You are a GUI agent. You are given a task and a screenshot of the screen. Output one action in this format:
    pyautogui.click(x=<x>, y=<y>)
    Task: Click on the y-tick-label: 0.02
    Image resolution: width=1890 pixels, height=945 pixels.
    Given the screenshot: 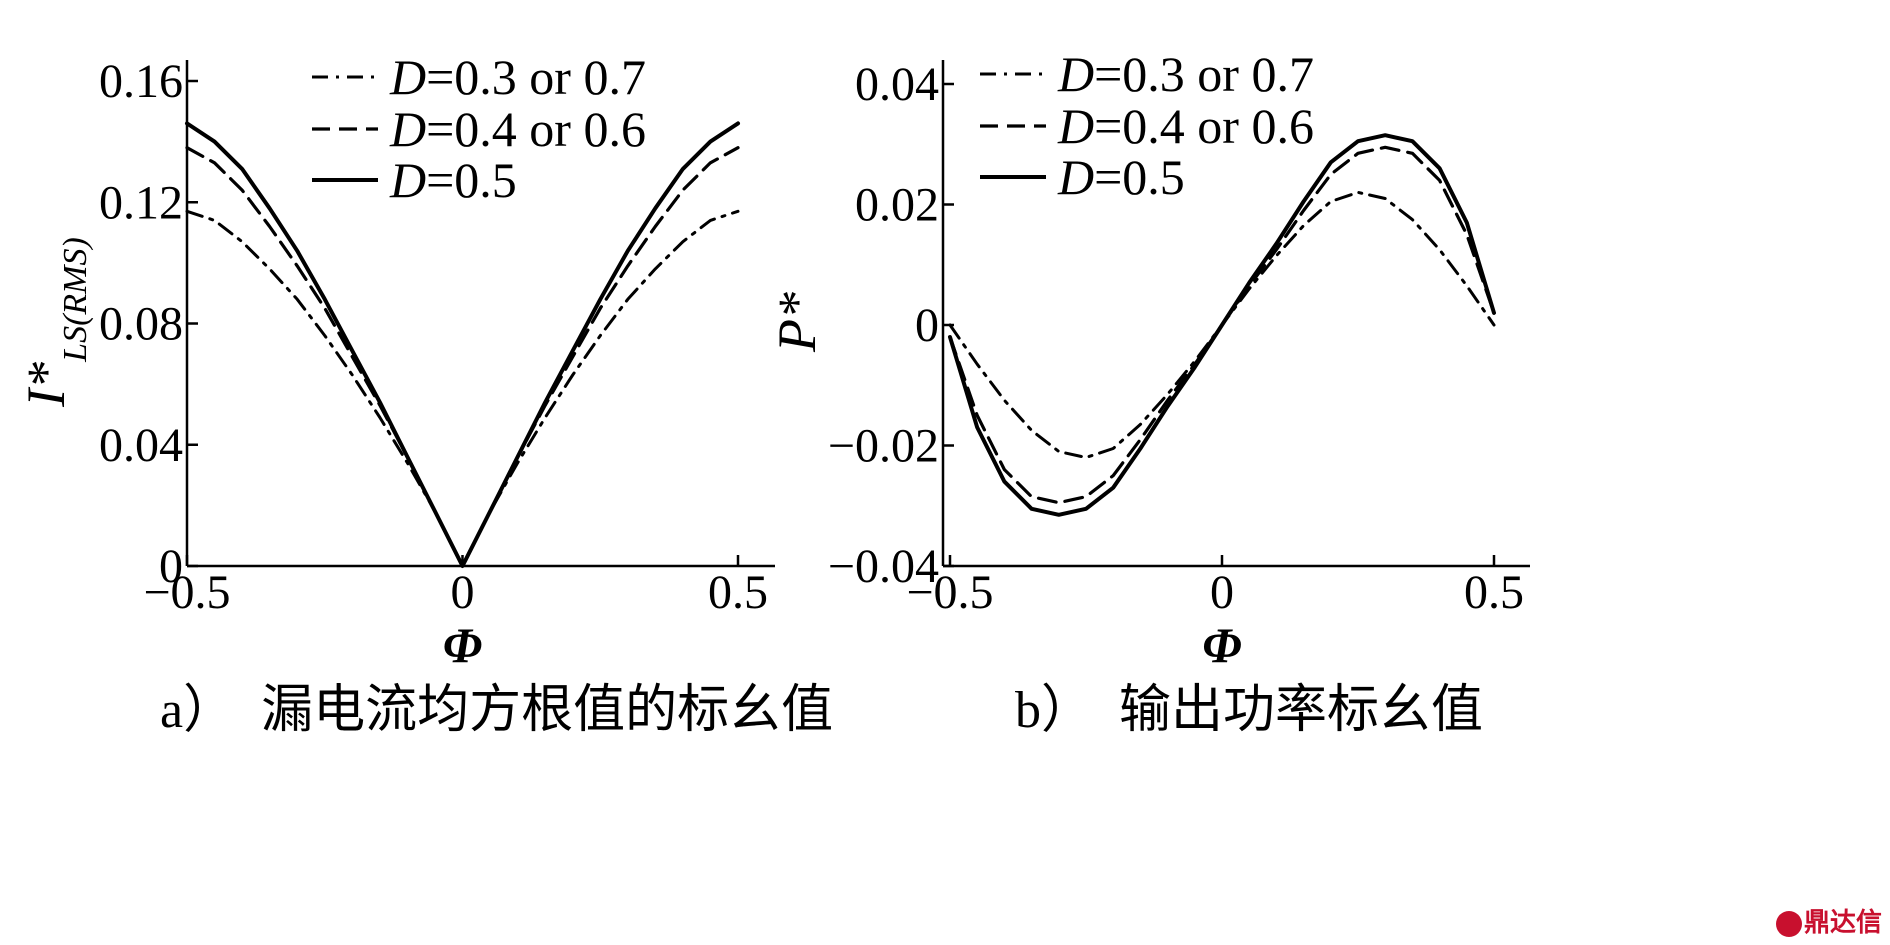 What is the action you would take?
    pyautogui.click(x=897, y=205)
    